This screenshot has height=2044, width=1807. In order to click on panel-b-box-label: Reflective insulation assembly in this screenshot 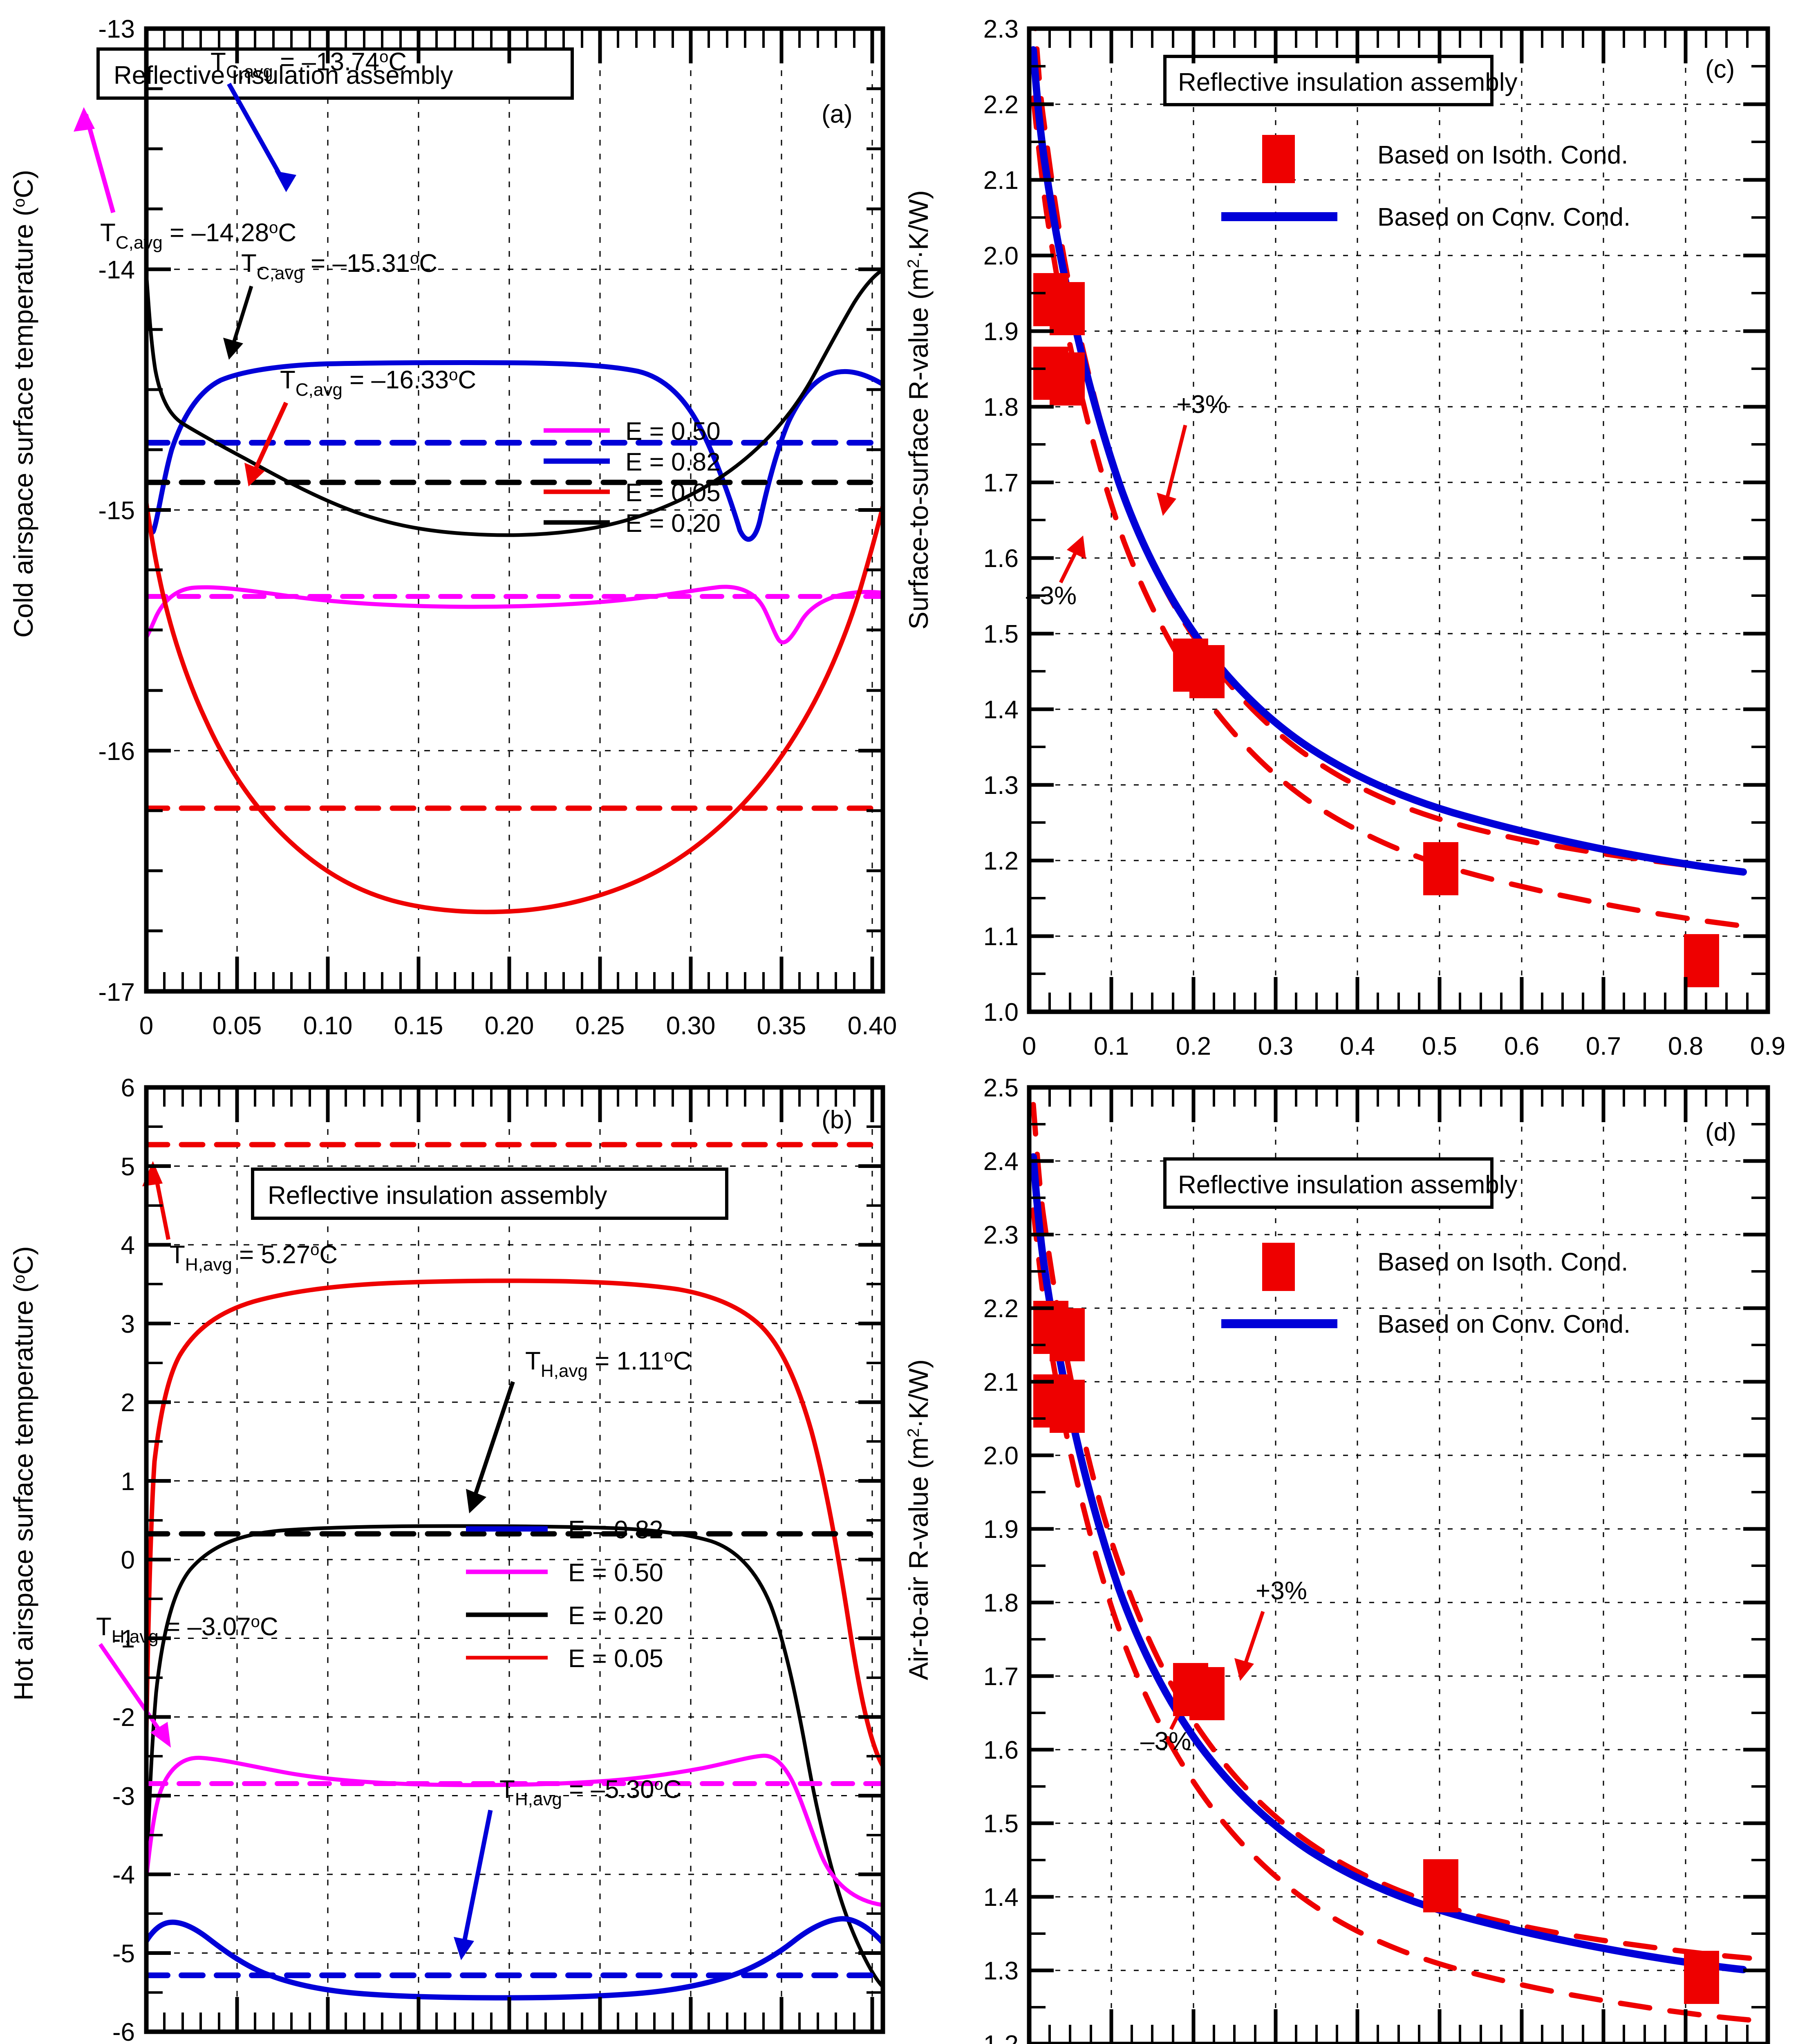, I will do `click(437, 1196)`.